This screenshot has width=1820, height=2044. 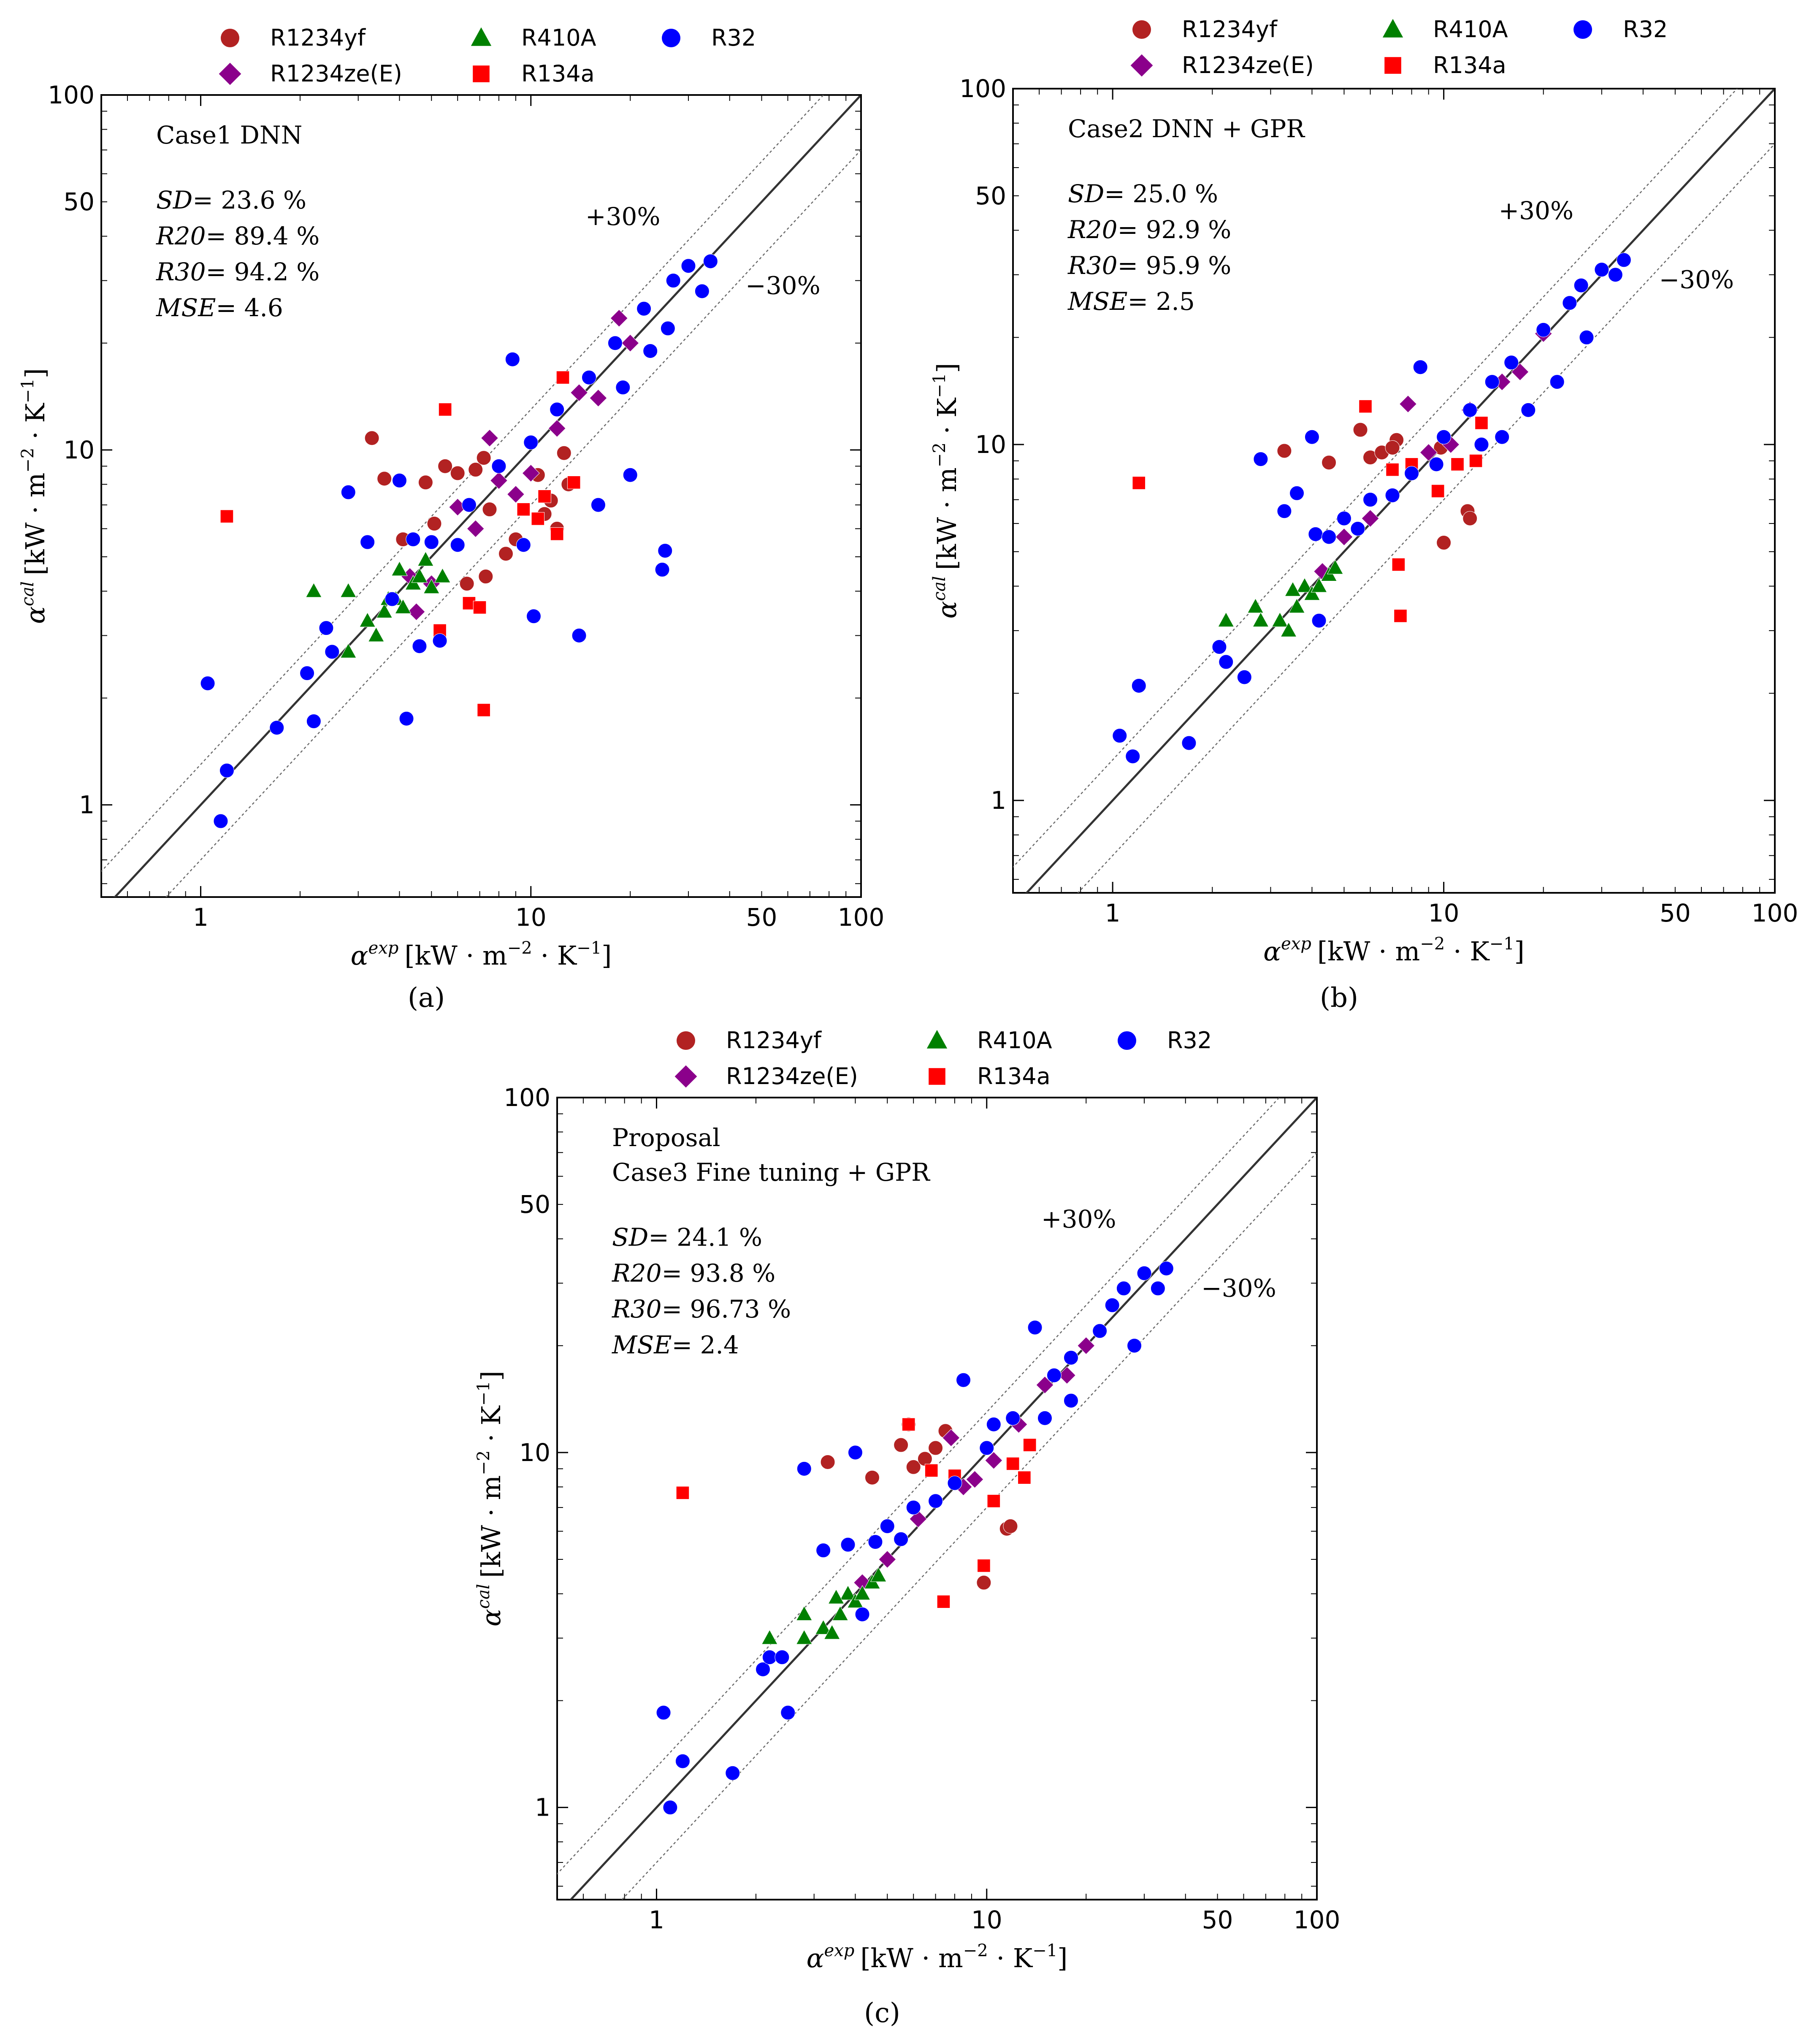 What do you see at coordinates (774, 1041) in the screenshot?
I see `legend-label: R1234yf` at bounding box center [774, 1041].